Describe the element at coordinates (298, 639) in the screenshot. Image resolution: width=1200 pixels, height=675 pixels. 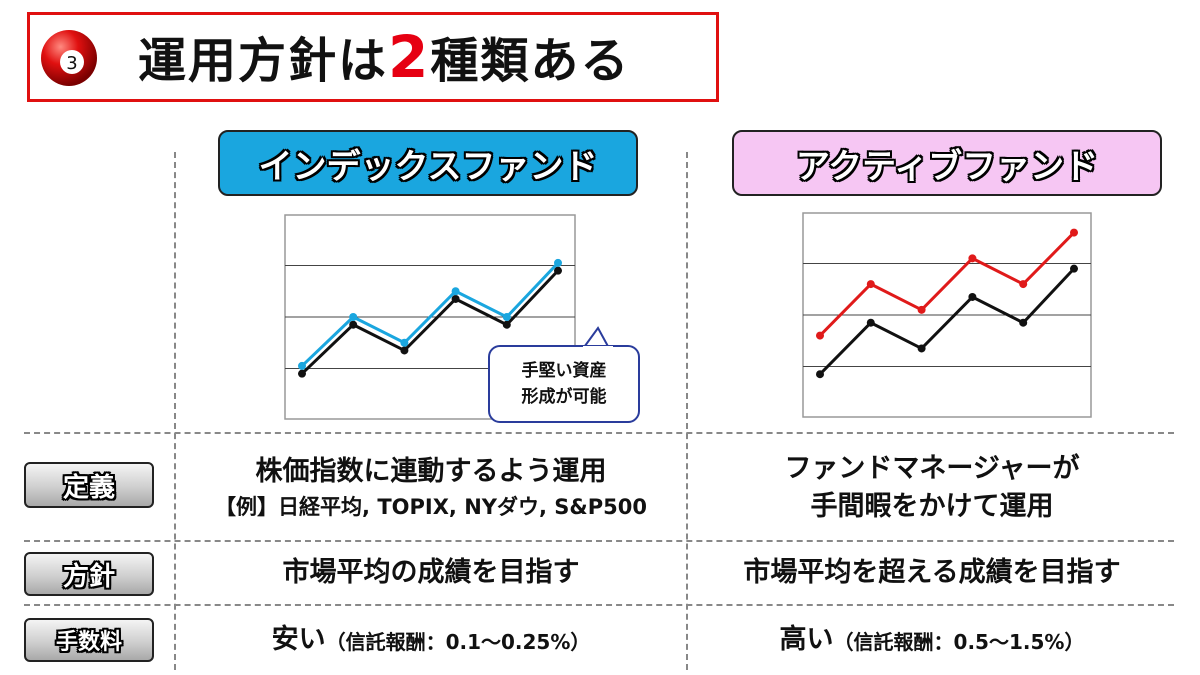
I see `fee-index-main: 安い` at that location.